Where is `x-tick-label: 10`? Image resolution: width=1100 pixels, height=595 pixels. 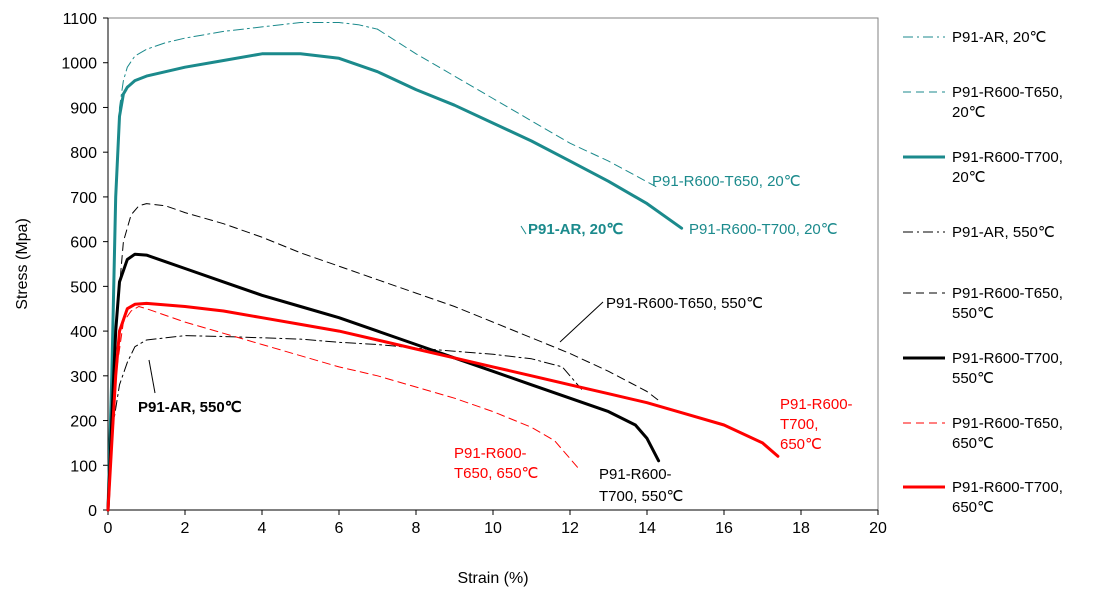
x-tick-label: 10 is located at coordinates (493, 528).